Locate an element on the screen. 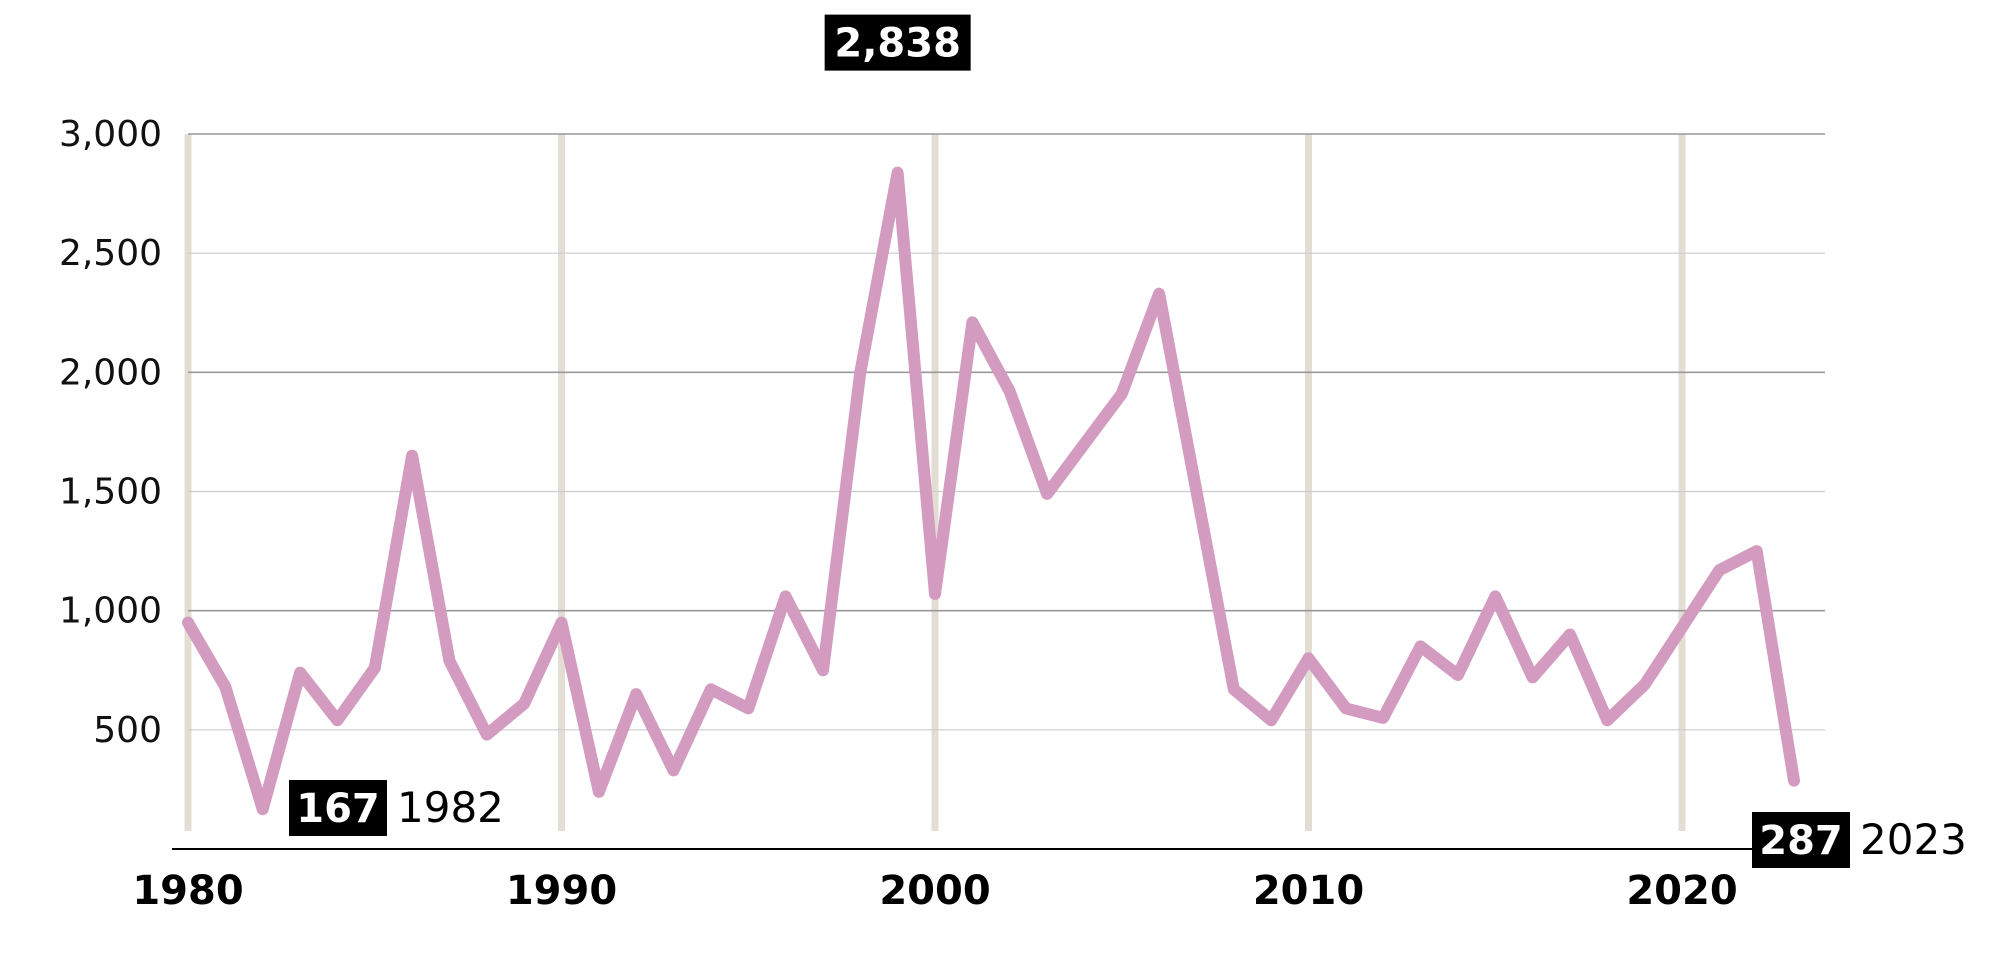  x-tick-label-1990: 1990 is located at coordinates (561, 891).